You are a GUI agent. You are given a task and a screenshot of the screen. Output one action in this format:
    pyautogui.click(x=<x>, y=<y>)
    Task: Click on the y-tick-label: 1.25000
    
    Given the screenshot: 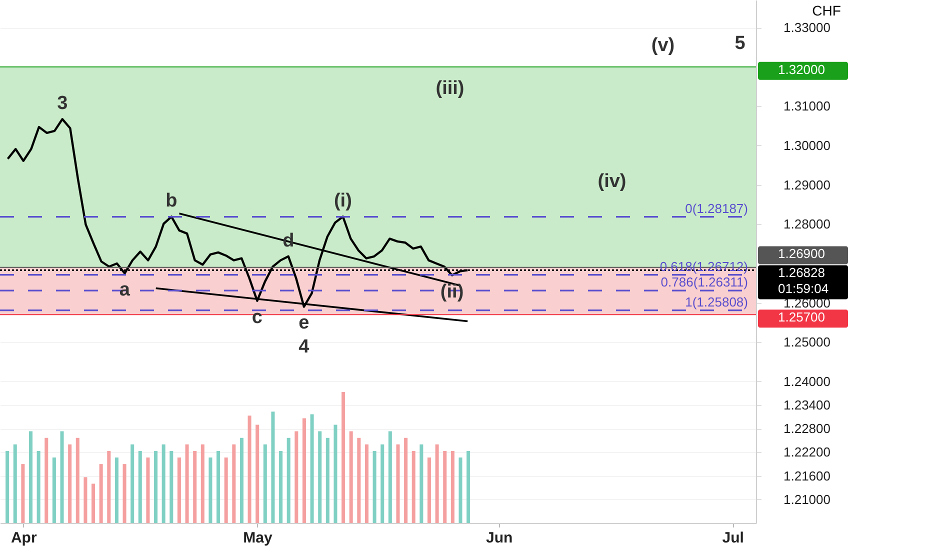 What is the action you would take?
    pyautogui.click(x=807, y=342)
    